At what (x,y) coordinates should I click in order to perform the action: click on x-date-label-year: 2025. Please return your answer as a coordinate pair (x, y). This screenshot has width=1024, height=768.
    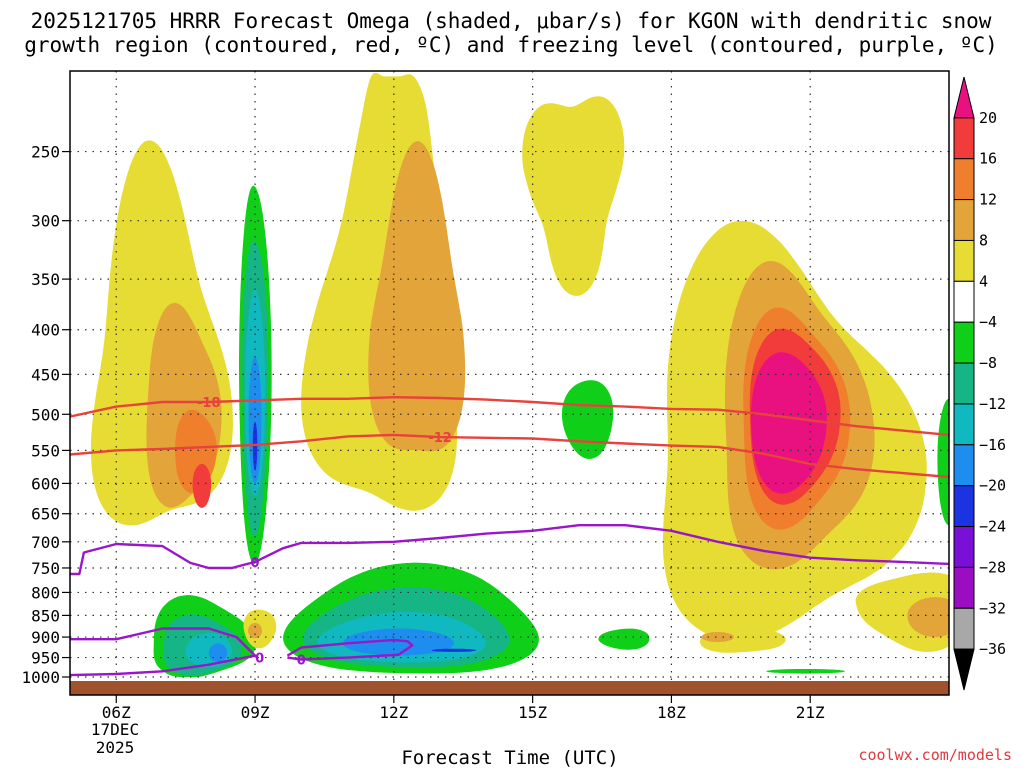
    Looking at the image, I should click on (115, 747).